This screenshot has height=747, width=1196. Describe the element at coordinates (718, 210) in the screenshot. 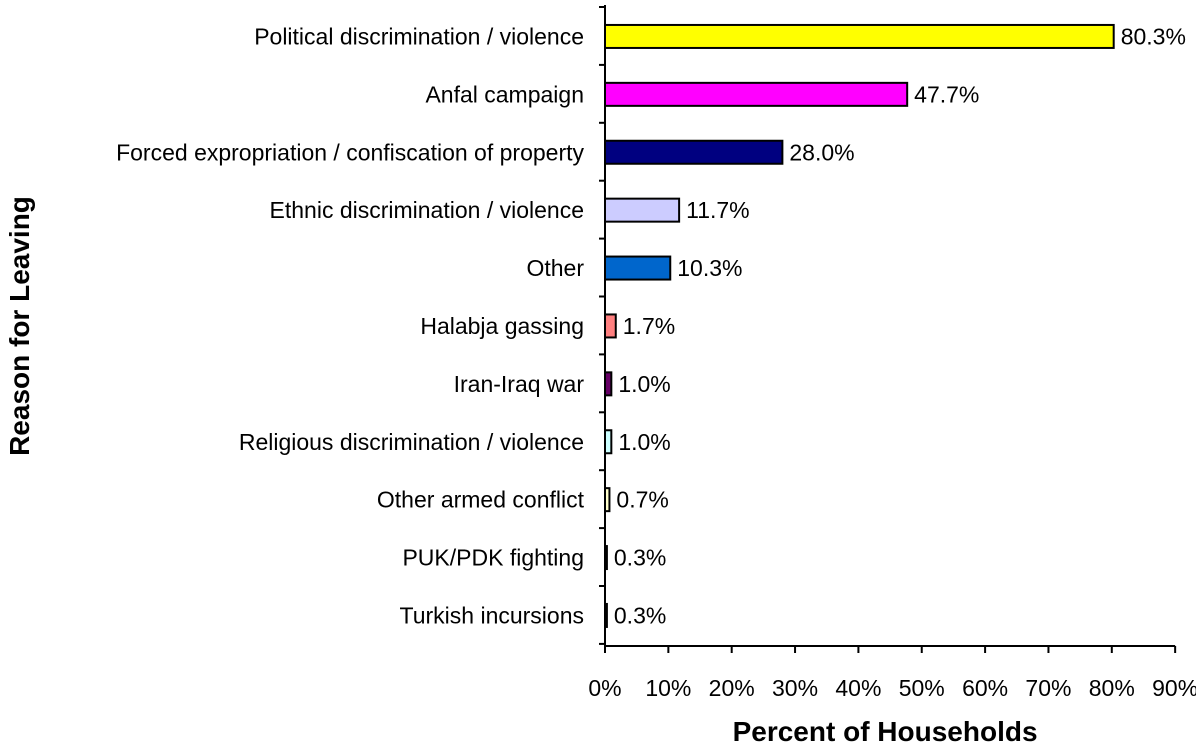

I see `value-label: 11.7%` at that location.